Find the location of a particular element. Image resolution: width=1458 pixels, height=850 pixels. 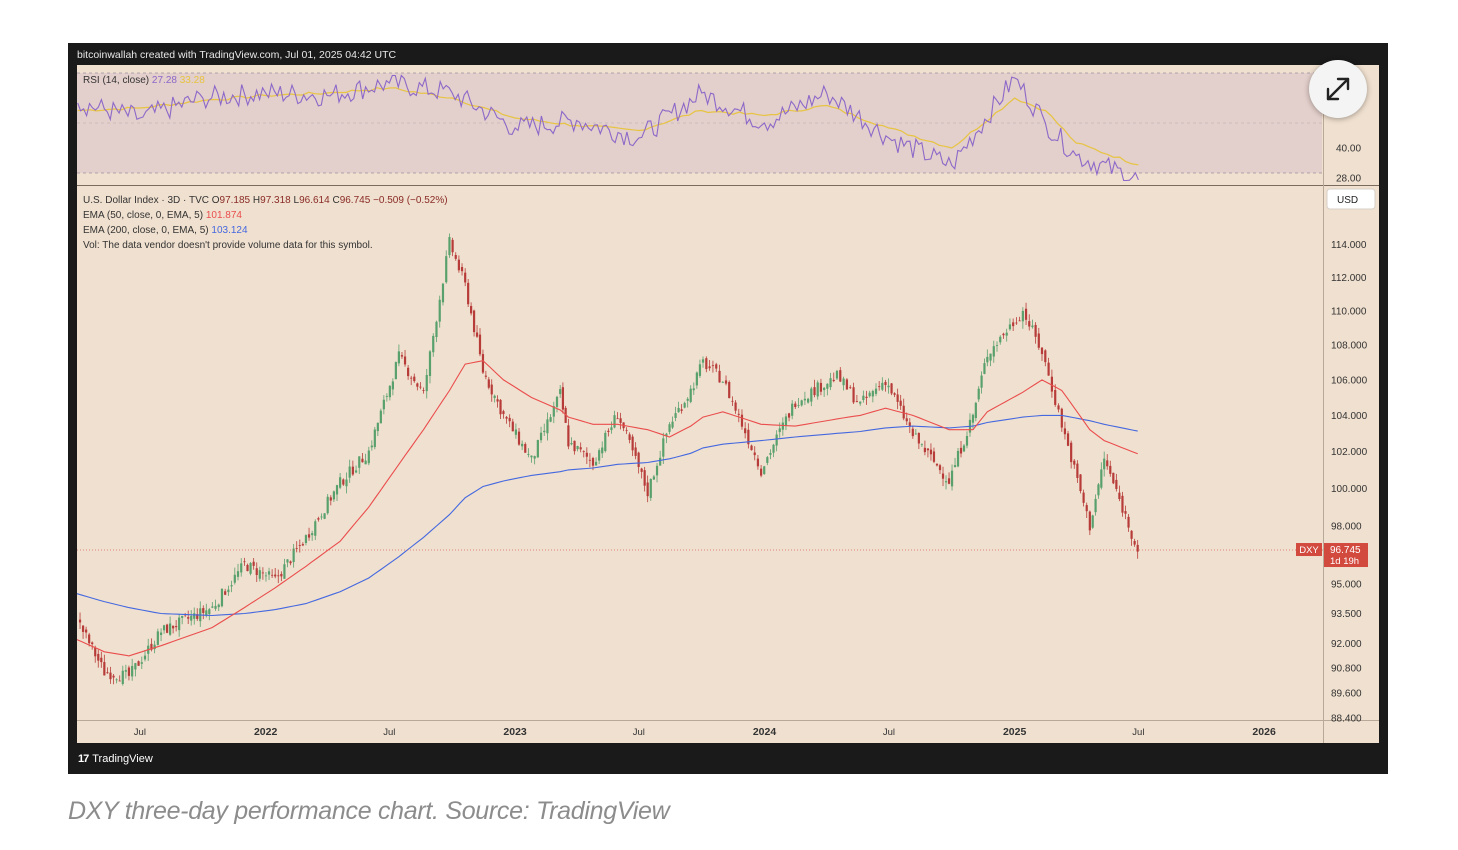

ema200-legend-part-0: EMA (200, close, 0, EMA, 5) is located at coordinates (147, 230).